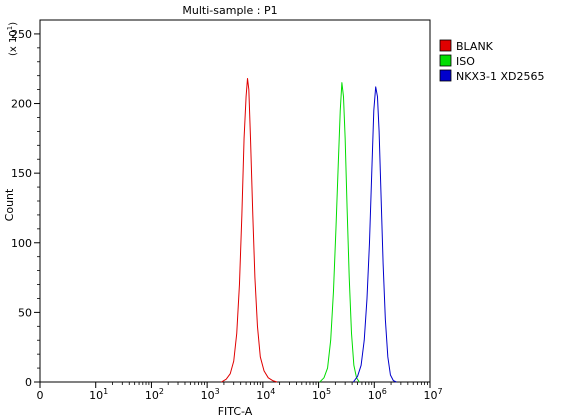  I want to click on chart-title: Multi-sample : P1, so click(229, 10).